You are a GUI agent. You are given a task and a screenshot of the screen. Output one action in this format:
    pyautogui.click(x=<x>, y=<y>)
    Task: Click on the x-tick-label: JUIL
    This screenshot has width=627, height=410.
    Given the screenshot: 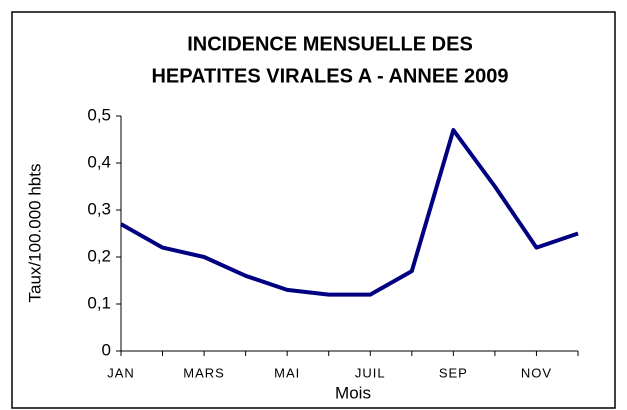 What is the action you would take?
    pyautogui.click(x=370, y=372)
    